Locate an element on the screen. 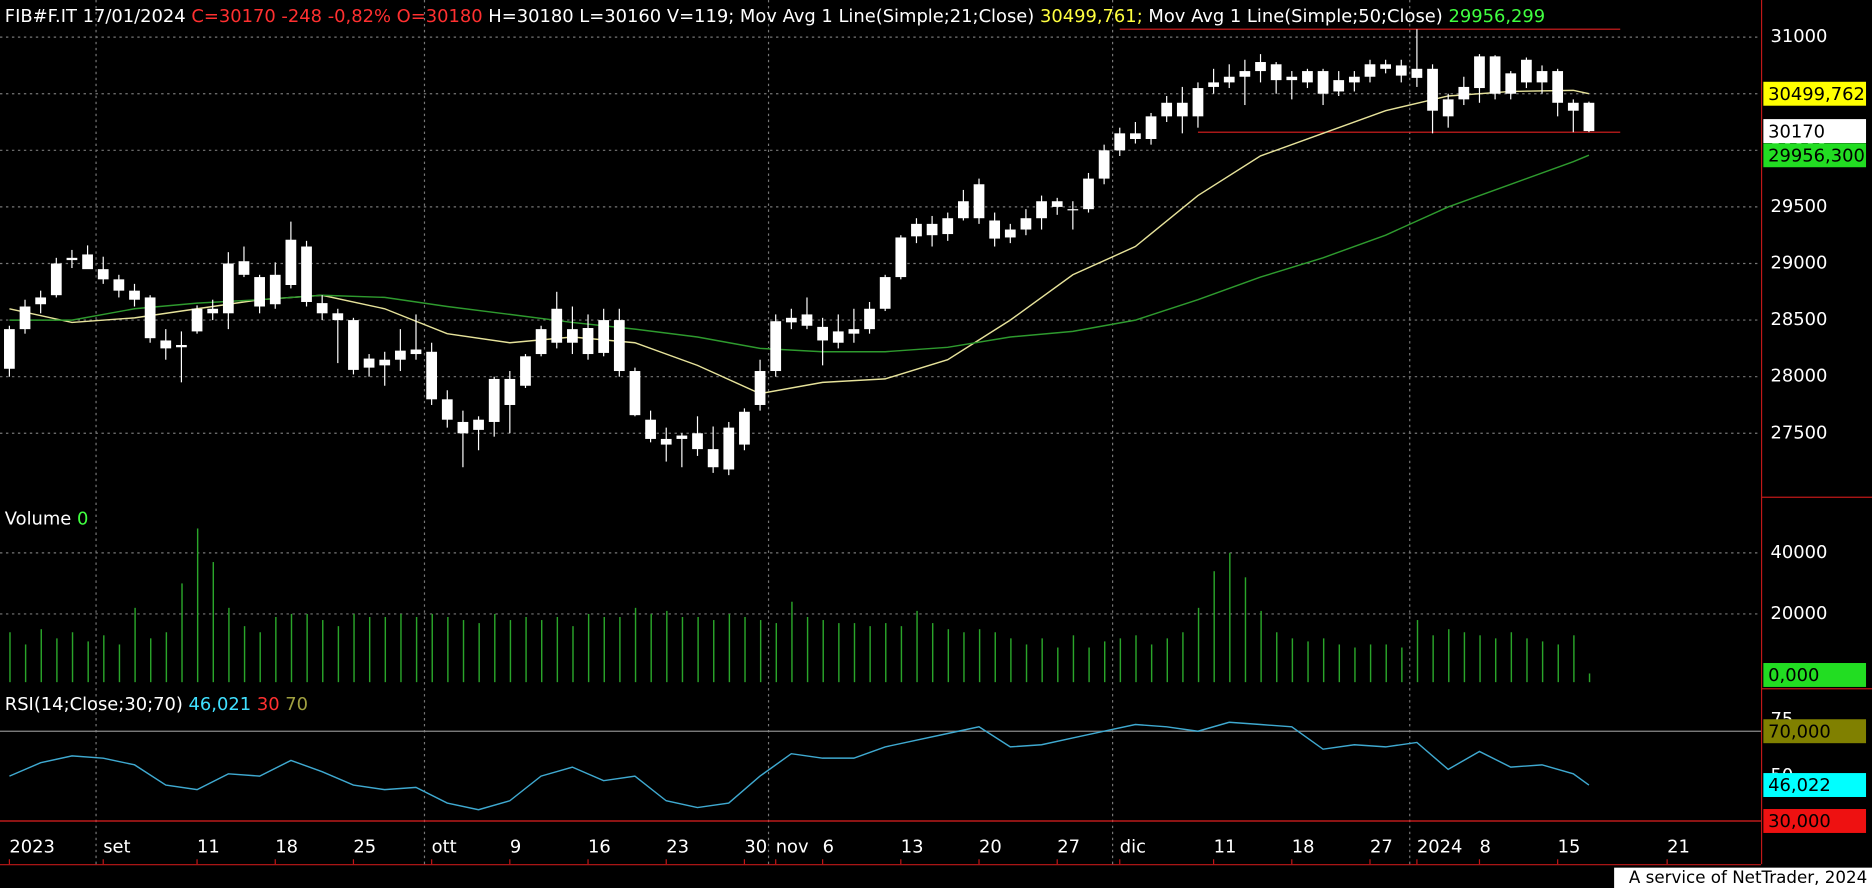 The width and height of the screenshot is (1872, 888). legend-name: Mov Avg 1 Line(Simple;21;Close) is located at coordinates (887, 16).